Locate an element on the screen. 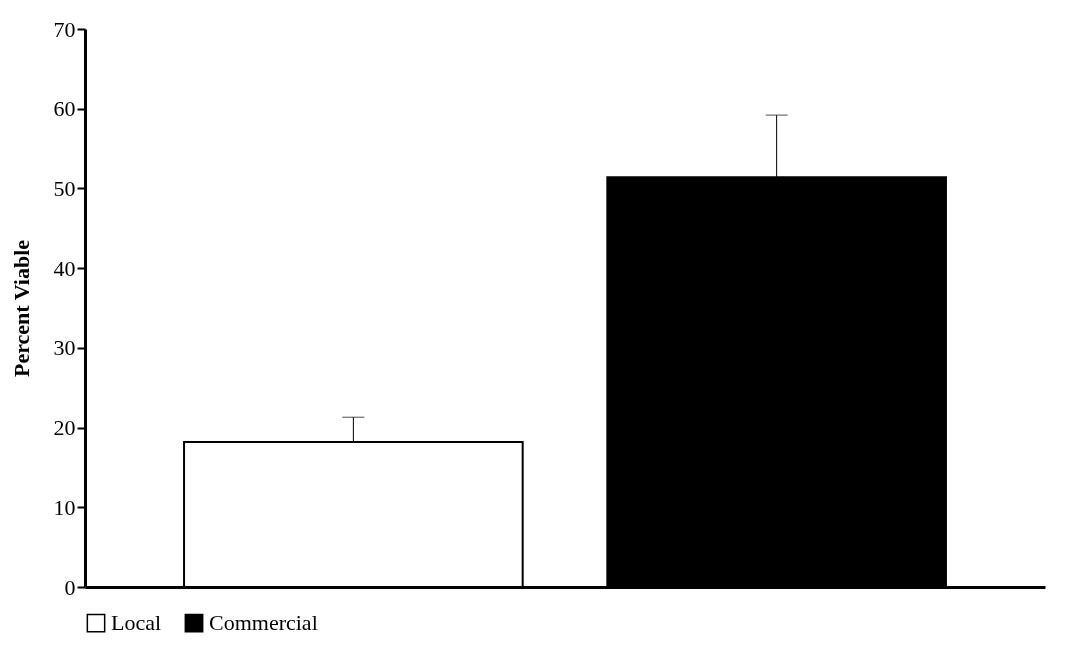 The width and height of the screenshot is (1091, 653). y-tick-label: 50 is located at coordinates (64, 188).